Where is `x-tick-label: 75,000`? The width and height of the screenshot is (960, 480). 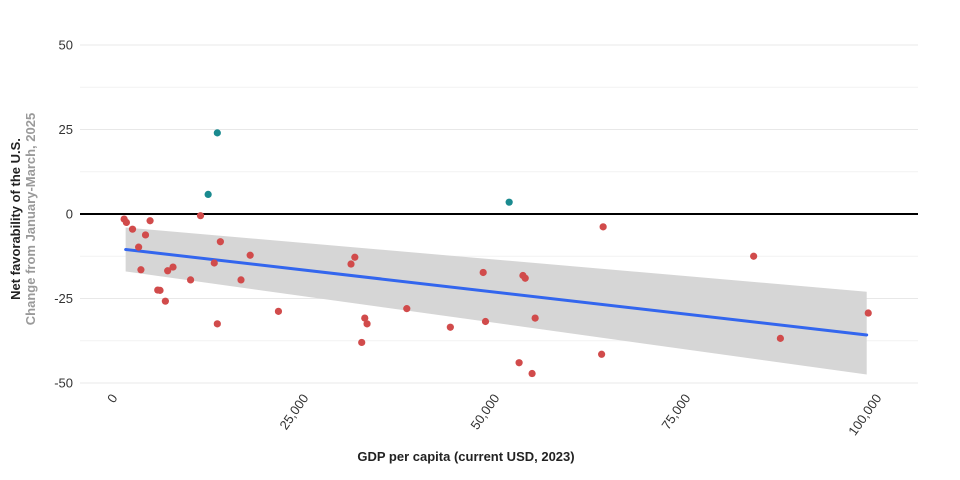 x-tick-label: 75,000 is located at coordinates (675, 411).